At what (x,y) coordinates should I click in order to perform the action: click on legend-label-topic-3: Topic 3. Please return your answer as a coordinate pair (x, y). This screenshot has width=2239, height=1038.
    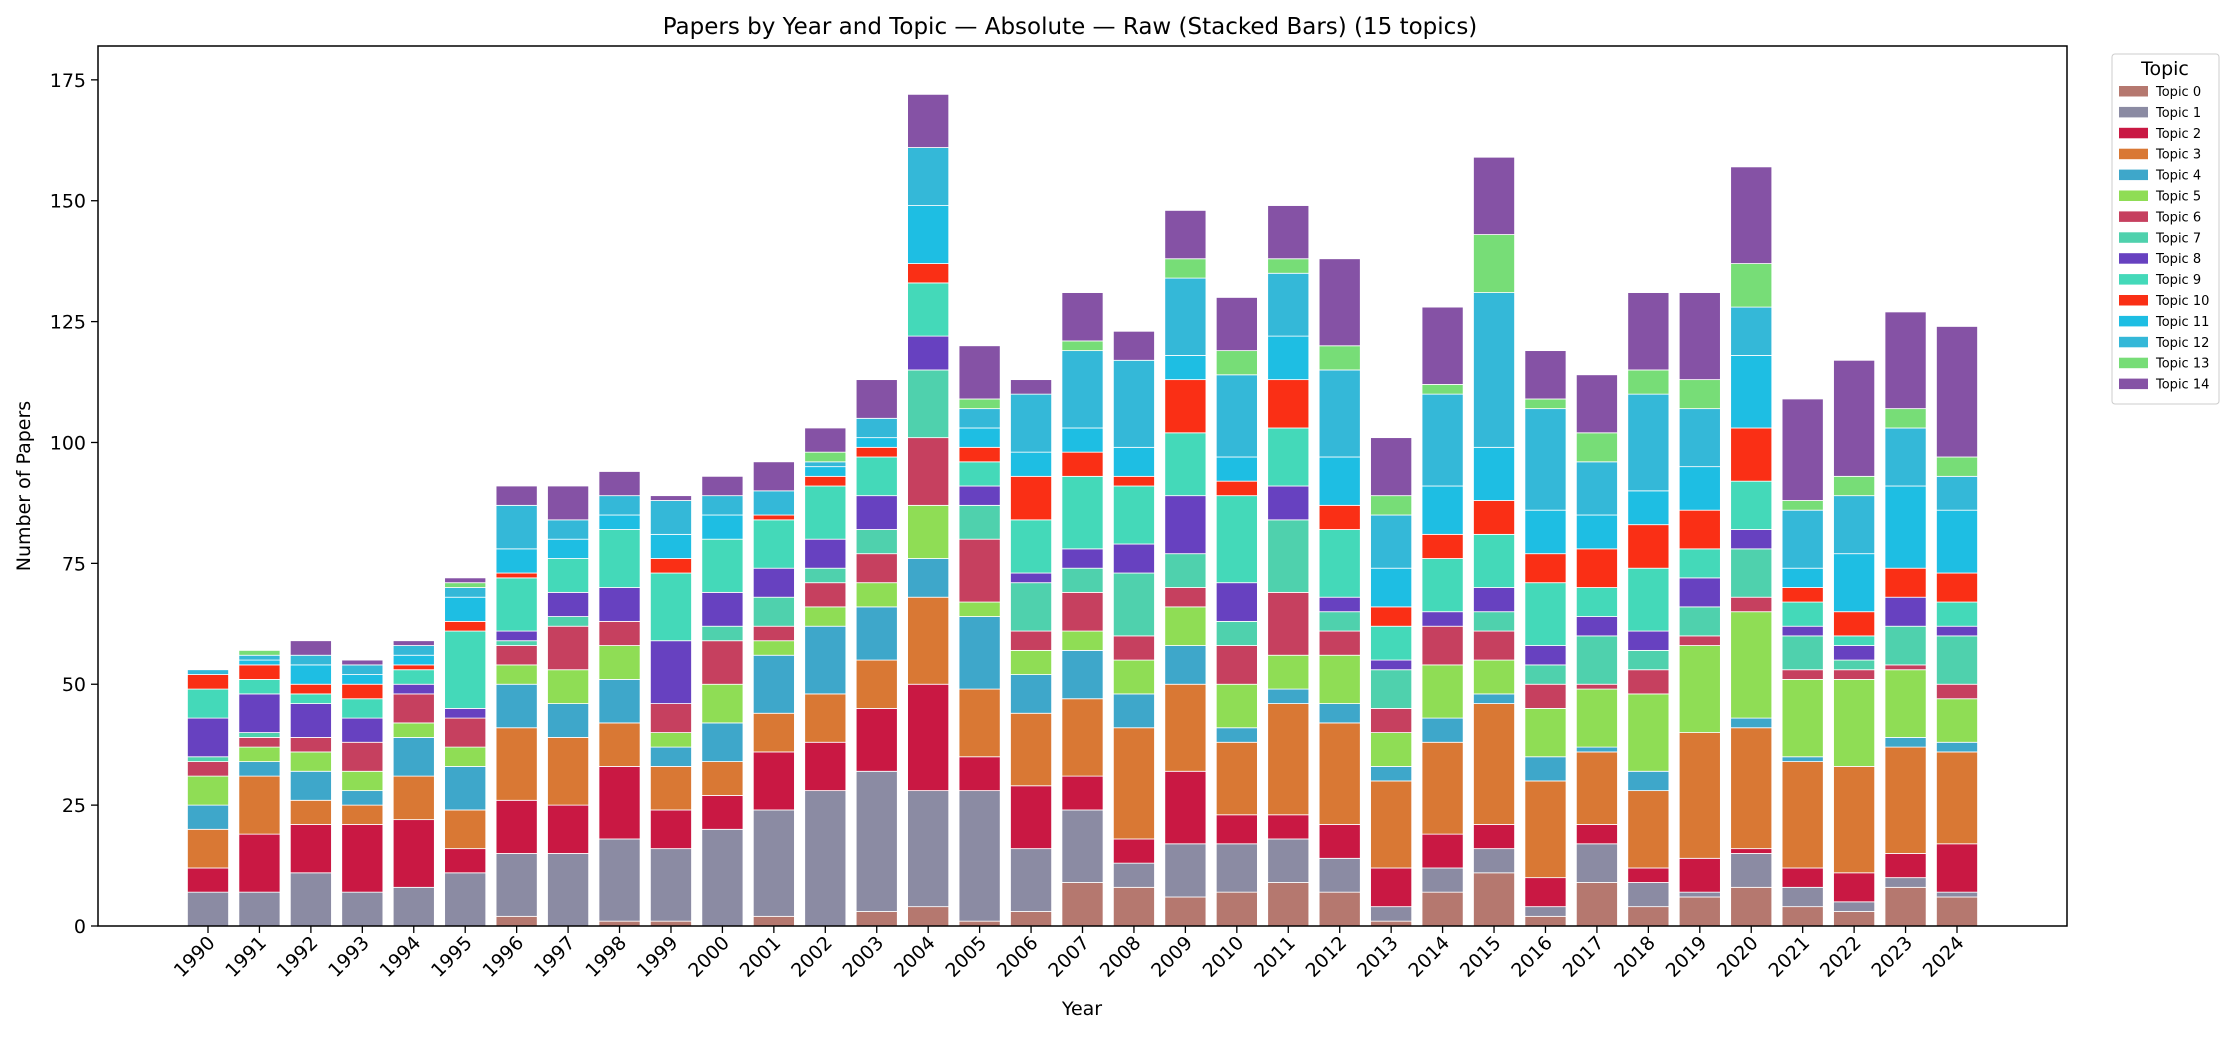
    Looking at the image, I should click on (2178, 155).